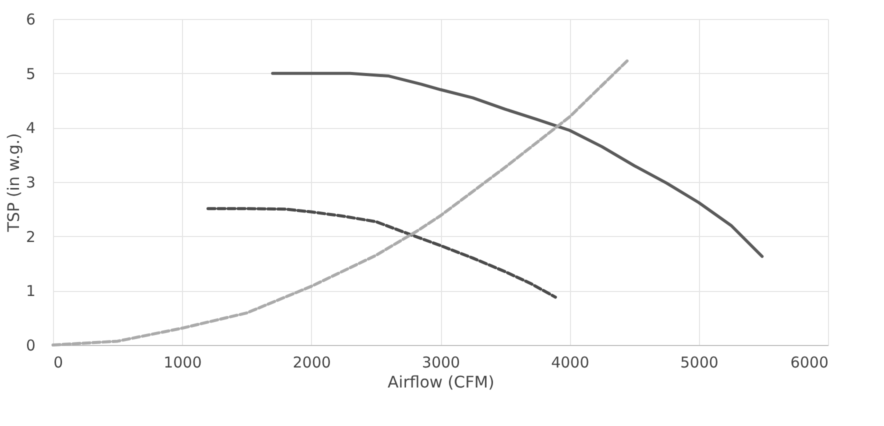  What do you see at coordinates (13, 183) in the screenshot?
I see `y-axis-title: TSP (in w.g.)` at bounding box center [13, 183].